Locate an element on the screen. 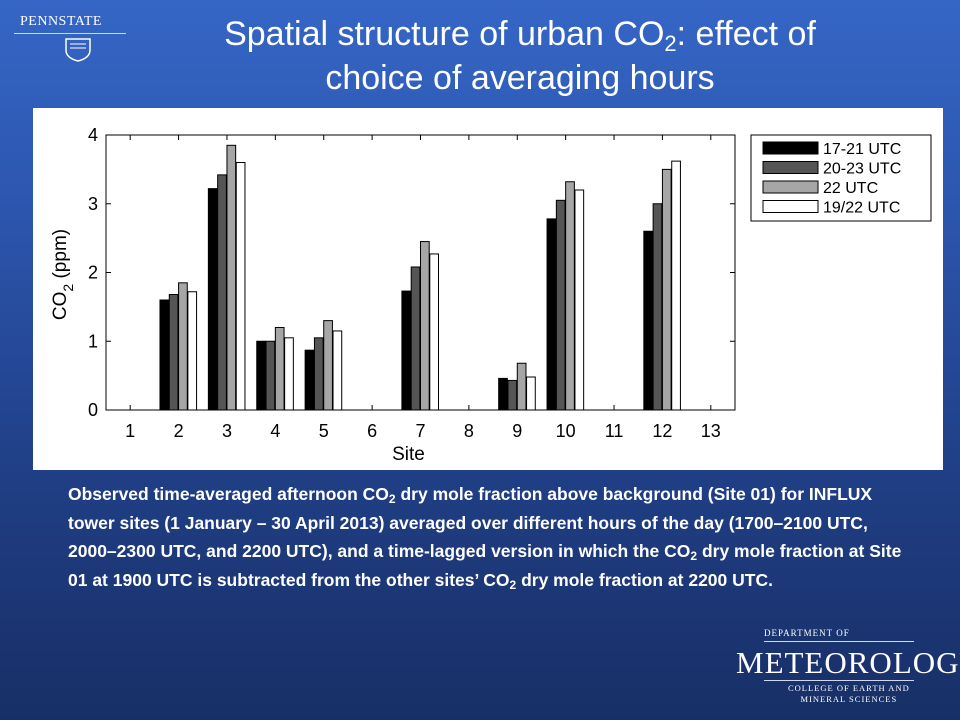 The image size is (960, 720). met-college-line-2: MINERAL SCIENCES is located at coordinates (849, 699).